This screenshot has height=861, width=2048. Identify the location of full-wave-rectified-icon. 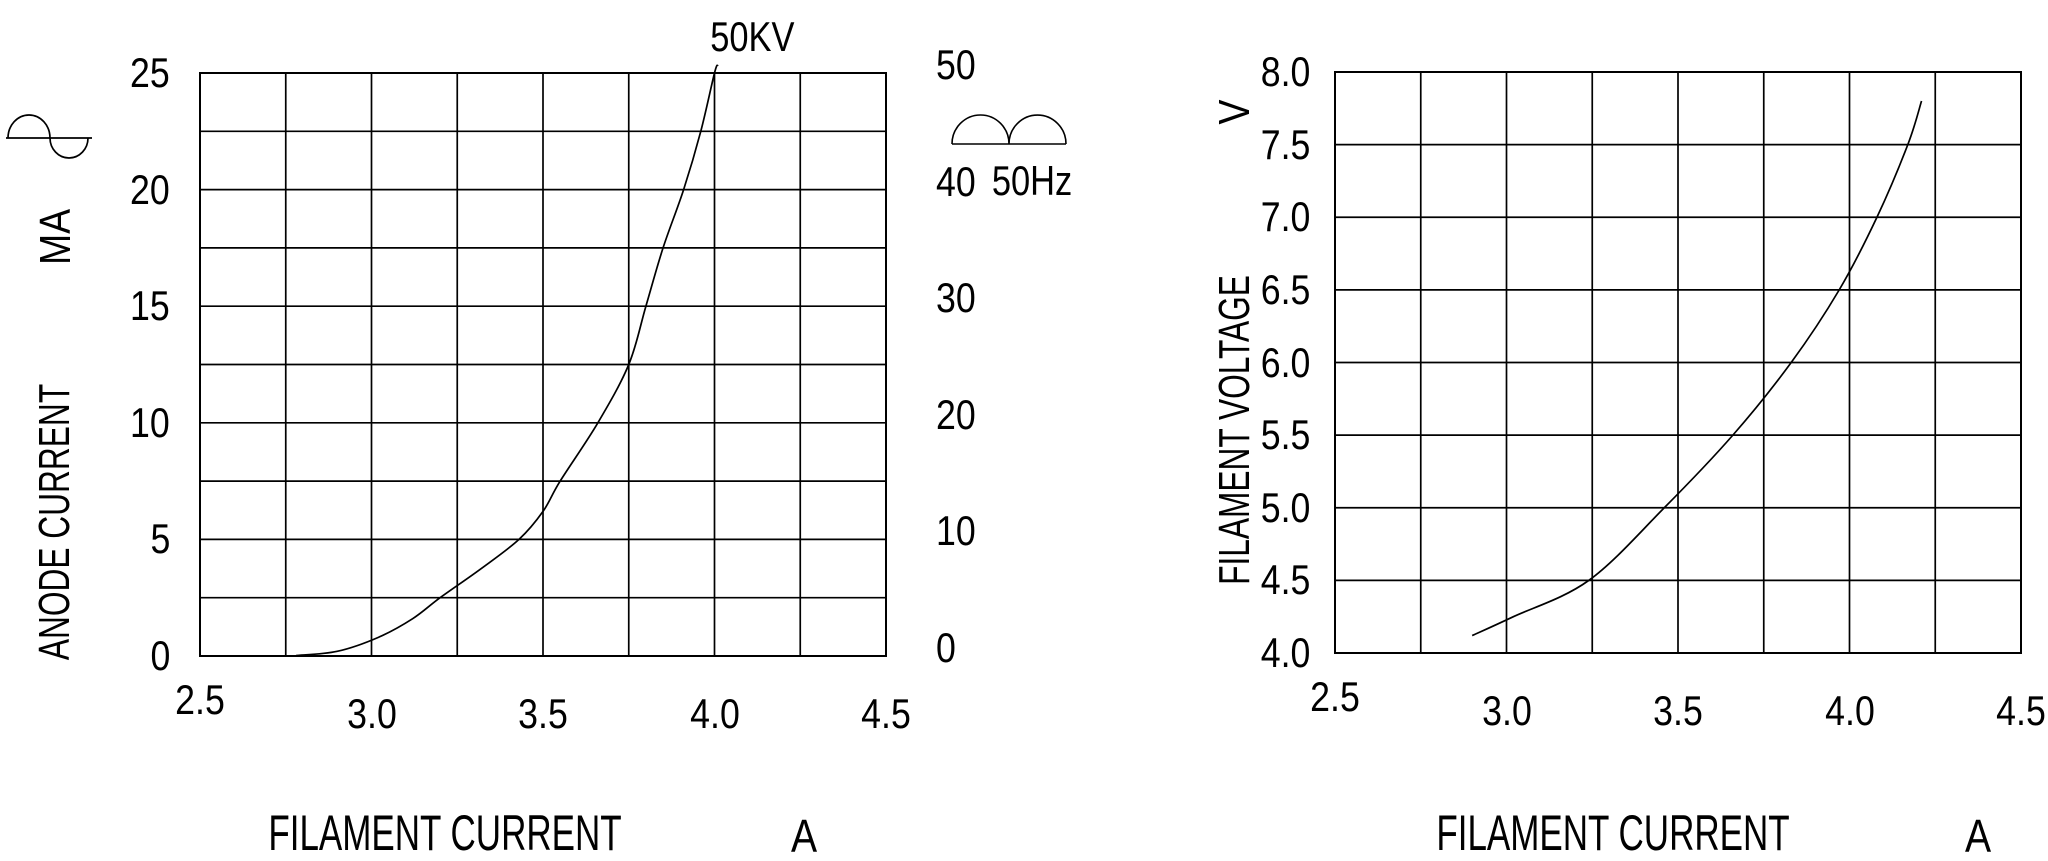
(1009, 132).